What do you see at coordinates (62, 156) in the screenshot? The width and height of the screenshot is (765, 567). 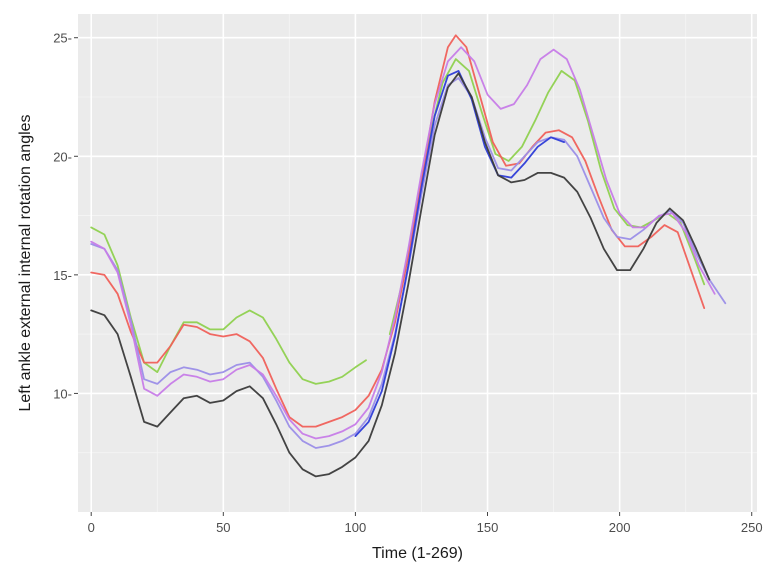 I see `y-tick-label: 20-` at bounding box center [62, 156].